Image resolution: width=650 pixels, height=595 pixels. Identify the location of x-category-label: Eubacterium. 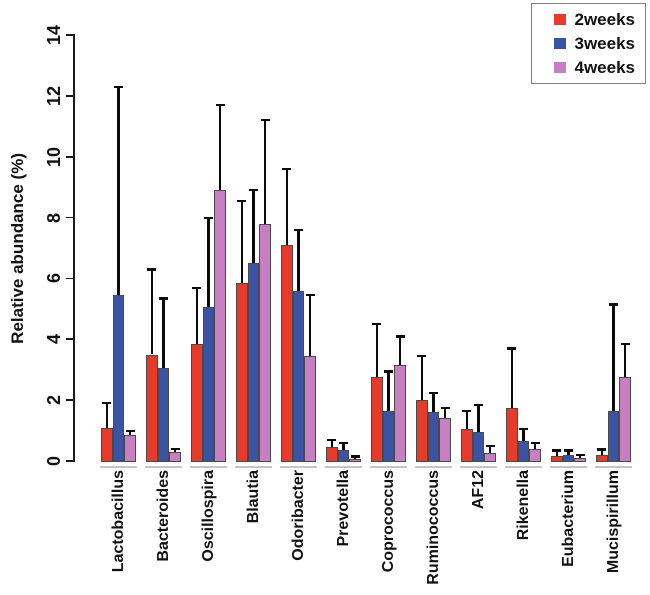
(568, 518).